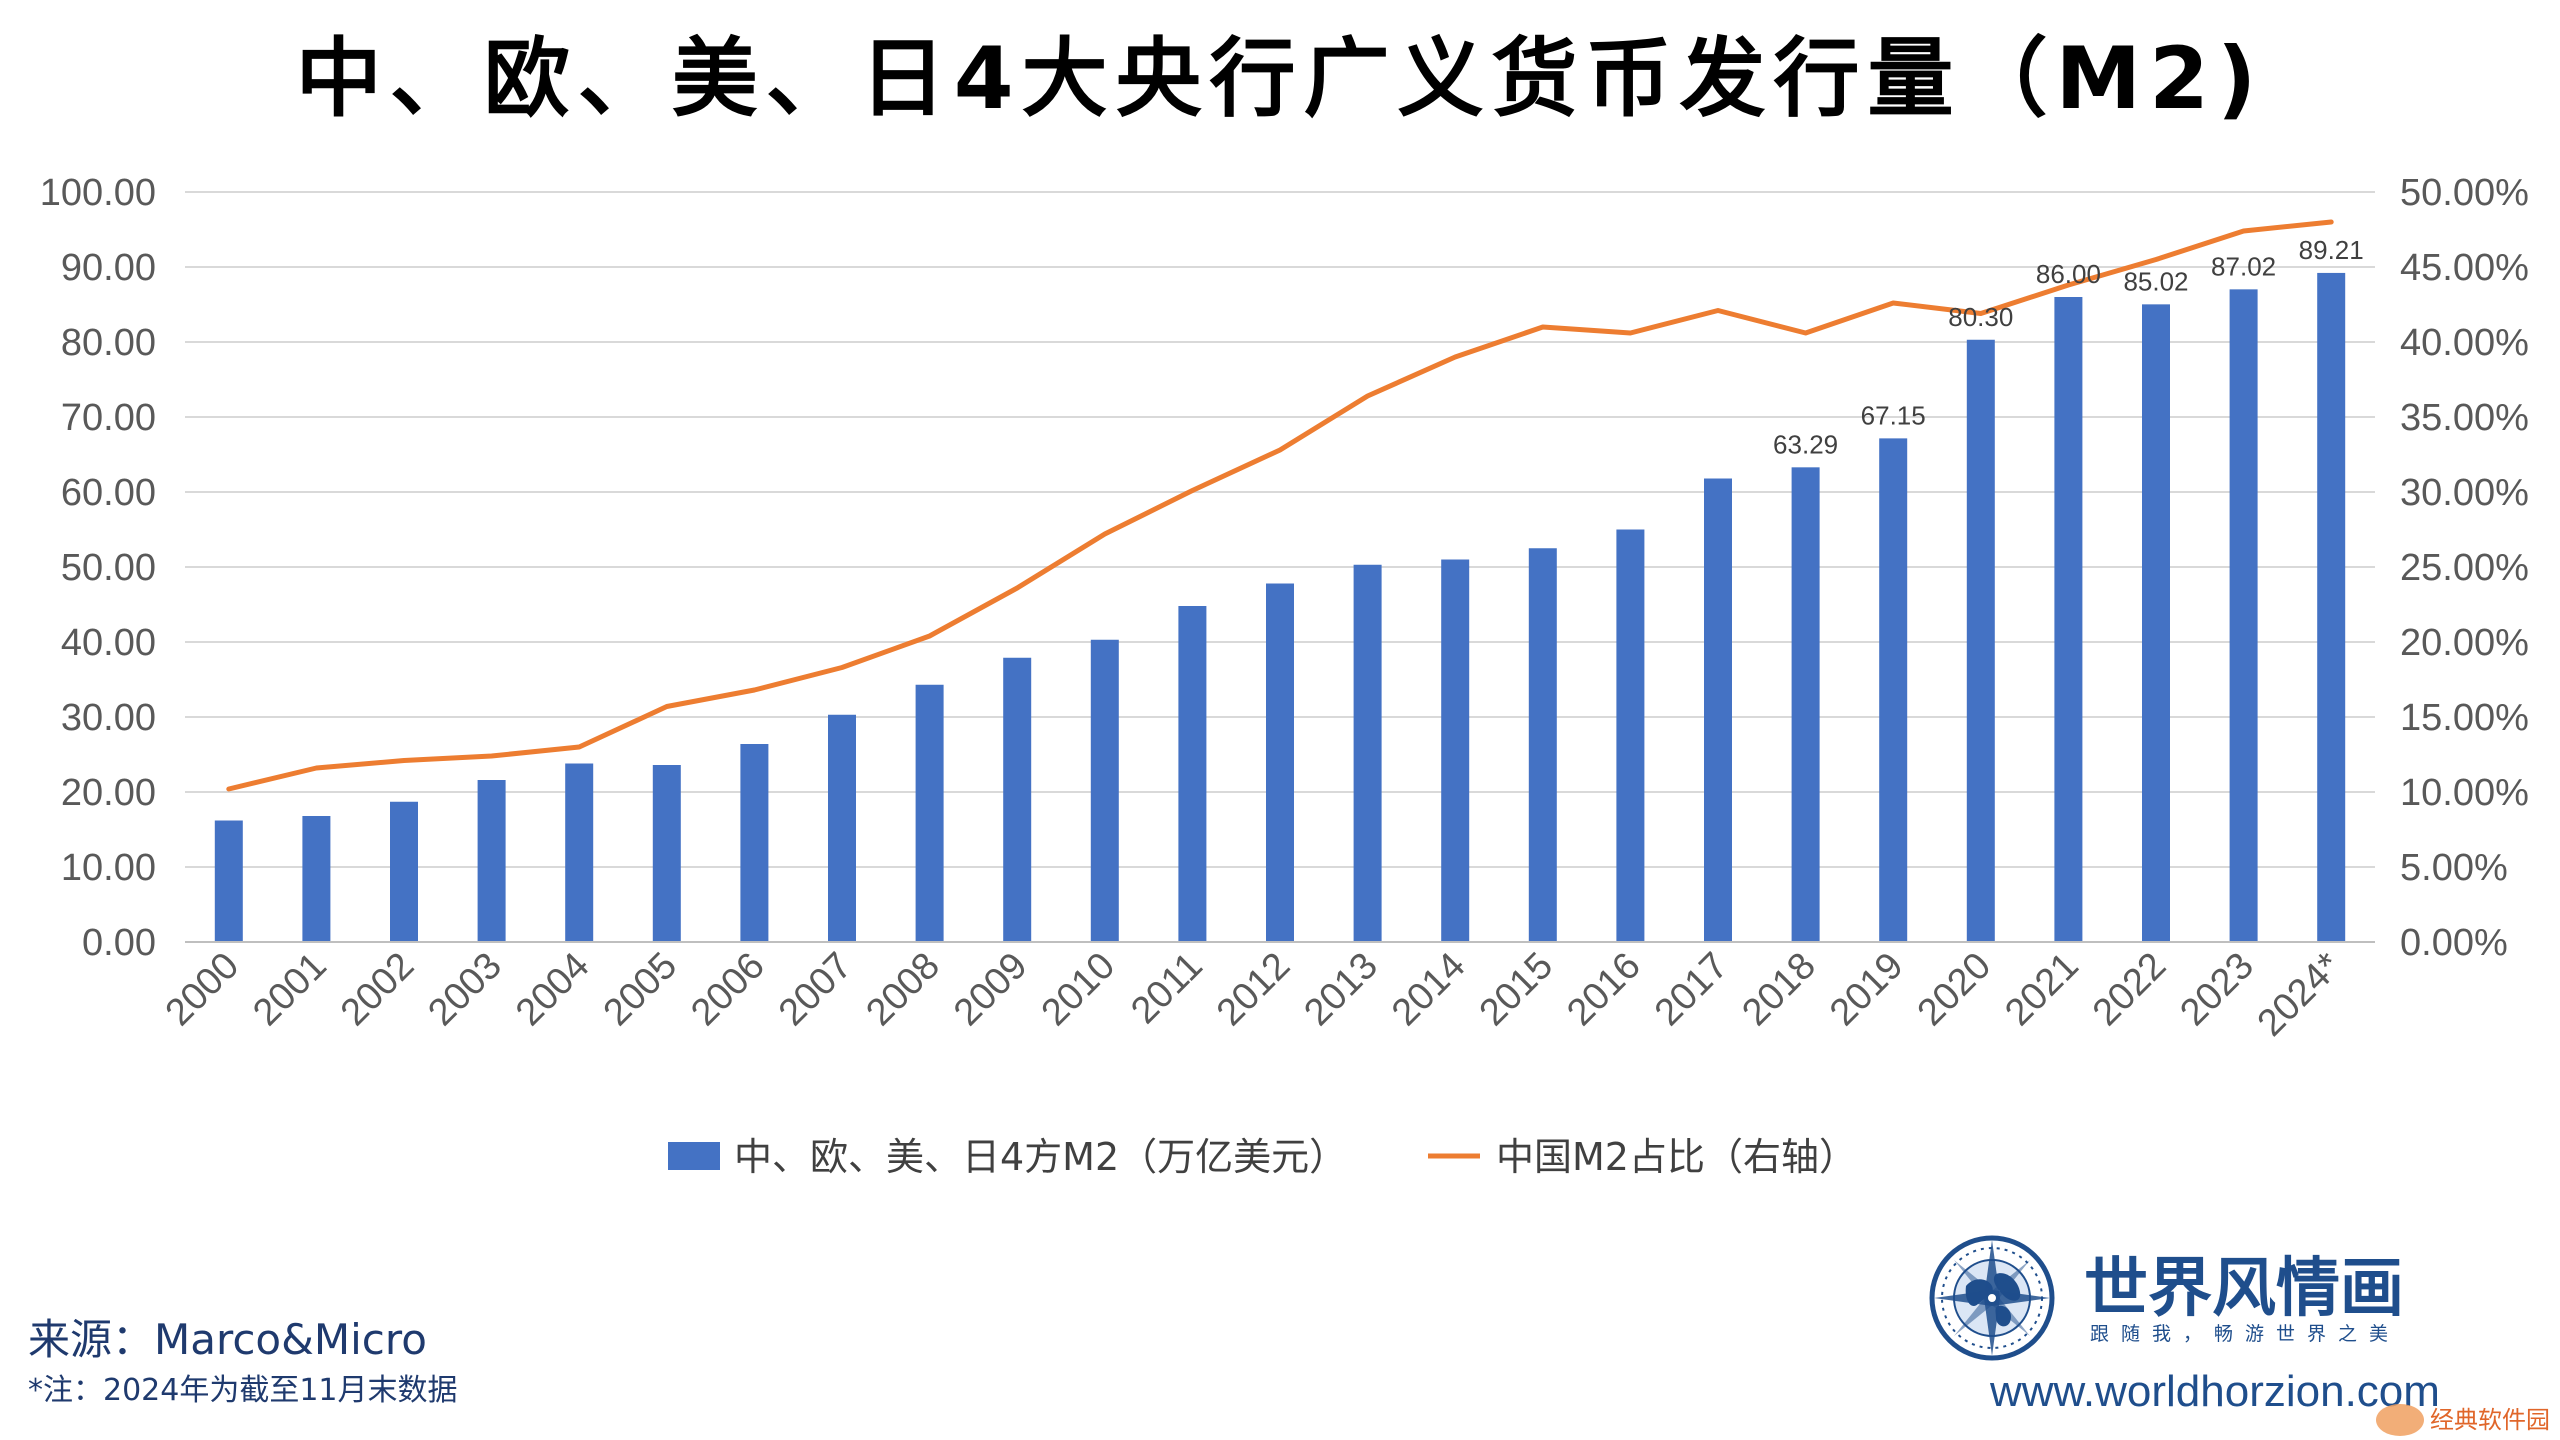  I want to click on data-label: 63.29, so click(1805, 444).